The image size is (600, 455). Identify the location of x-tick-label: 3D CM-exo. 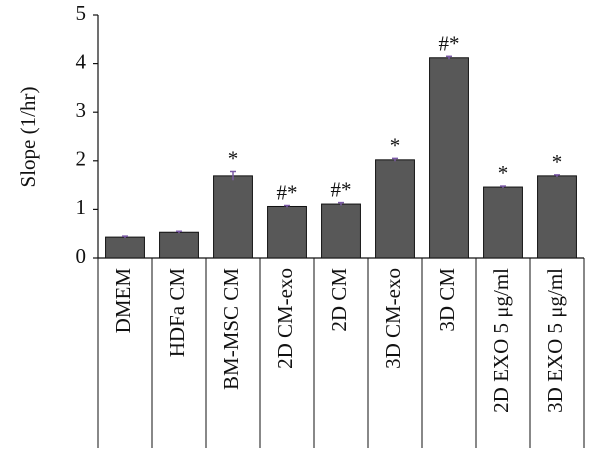
(393, 318).